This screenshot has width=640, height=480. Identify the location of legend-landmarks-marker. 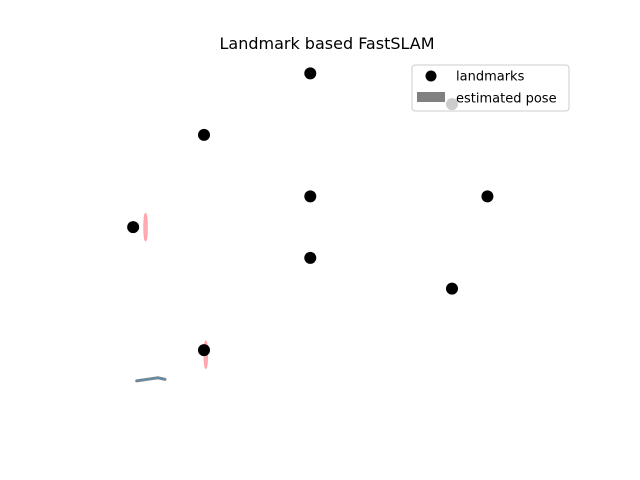
(431, 76).